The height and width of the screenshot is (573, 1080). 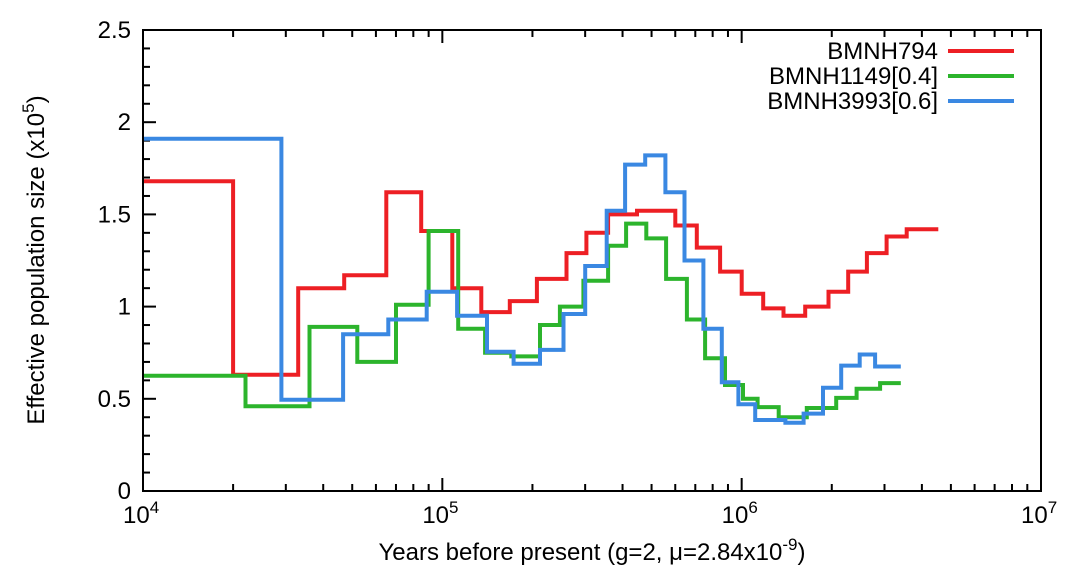 What do you see at coordinates (34, 259) in the screenshot?
I see `y-axis-label: Effective population size (x105)` at bounding box center [34, 259].